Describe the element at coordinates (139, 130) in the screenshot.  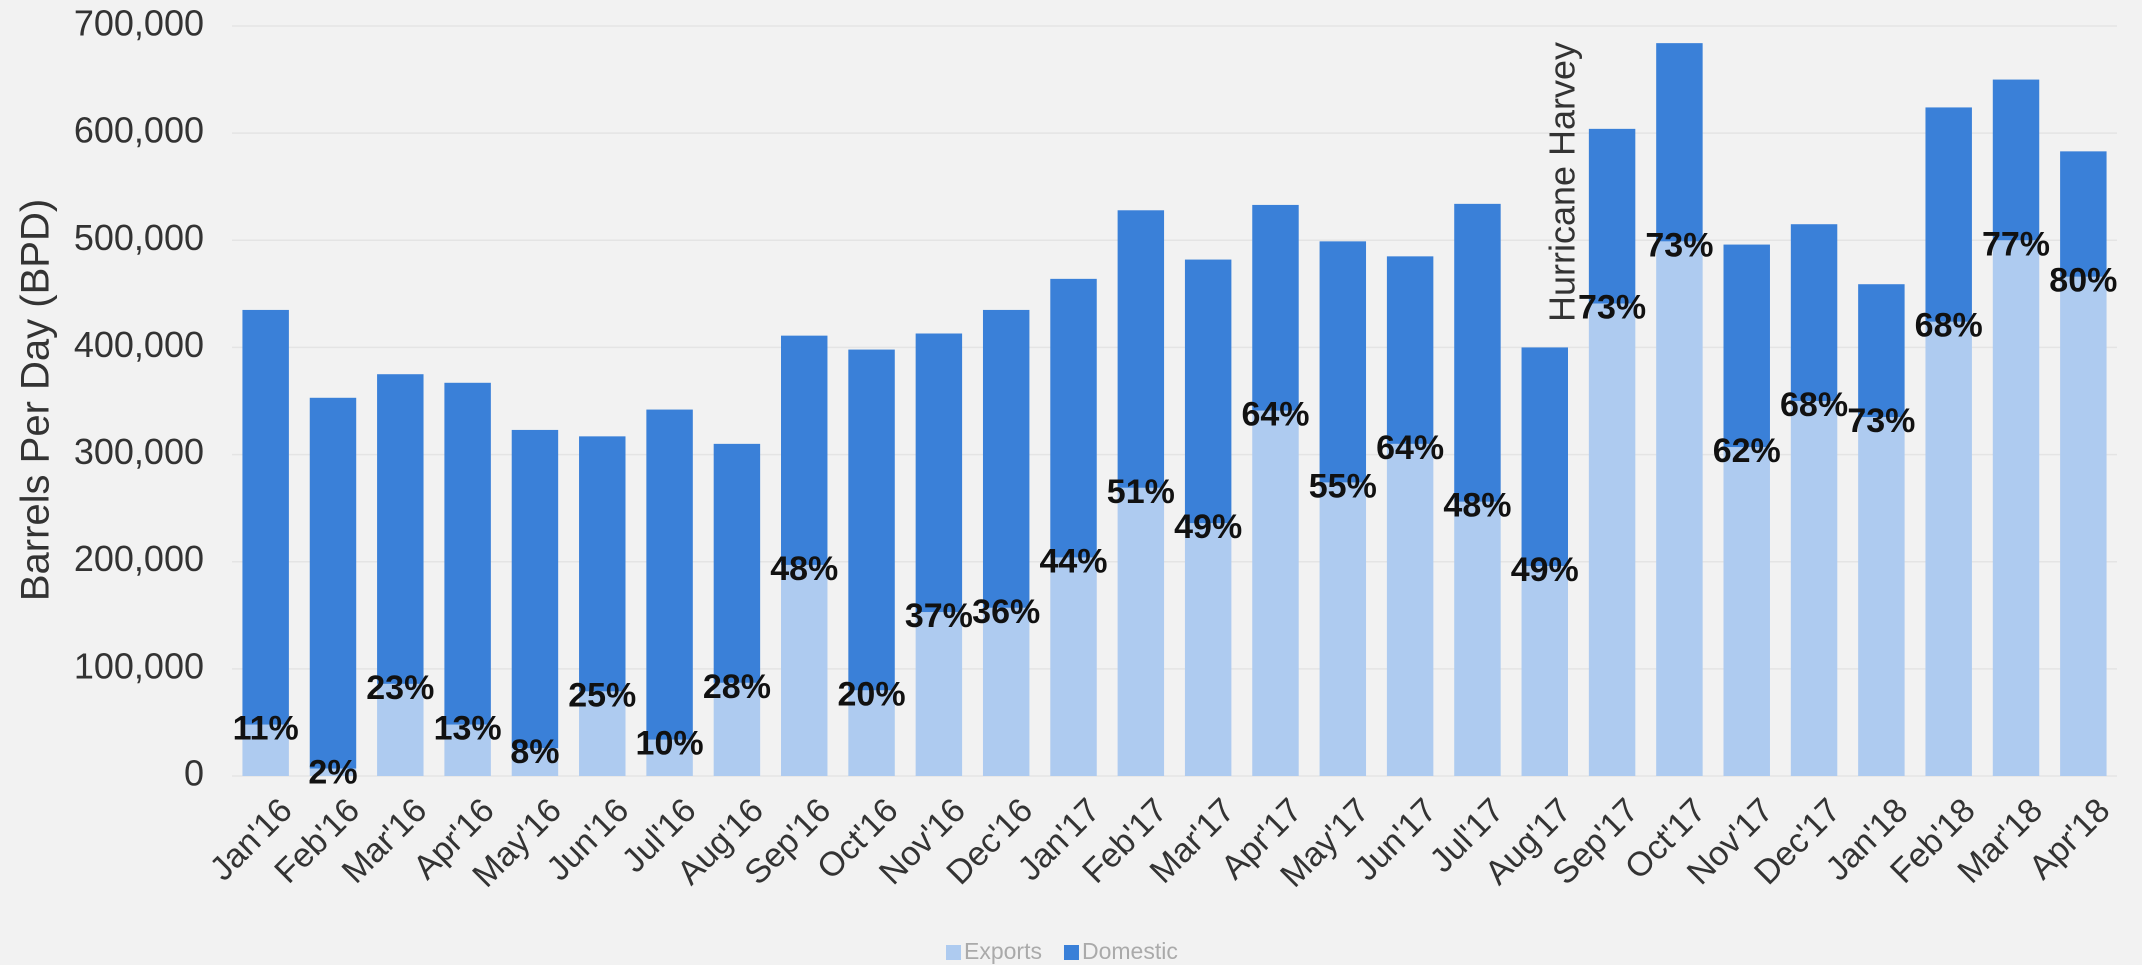
I see `y-tick-label: 600,000` at that location.